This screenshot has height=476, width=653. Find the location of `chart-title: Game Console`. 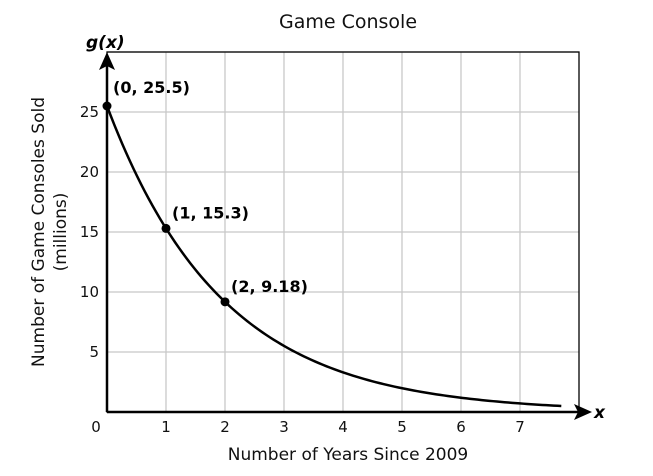

chart-title: Game Console is located at coordinates (348, 22).